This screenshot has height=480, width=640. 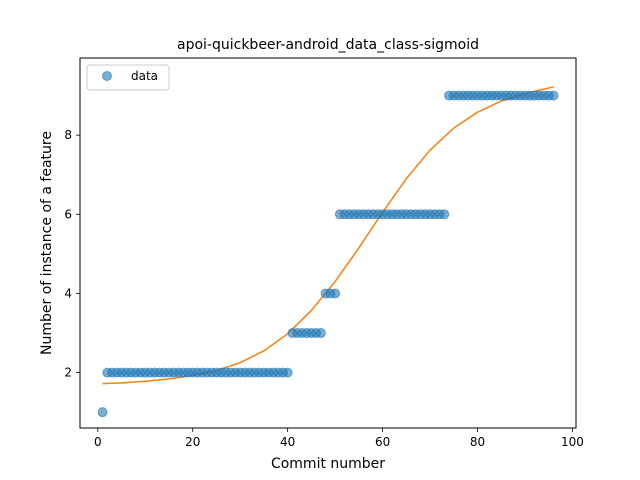 What do you see at coordinates (382, 442) in the screenshot?
I see `x-tick-label: 60` at bounding box center [382, 442].